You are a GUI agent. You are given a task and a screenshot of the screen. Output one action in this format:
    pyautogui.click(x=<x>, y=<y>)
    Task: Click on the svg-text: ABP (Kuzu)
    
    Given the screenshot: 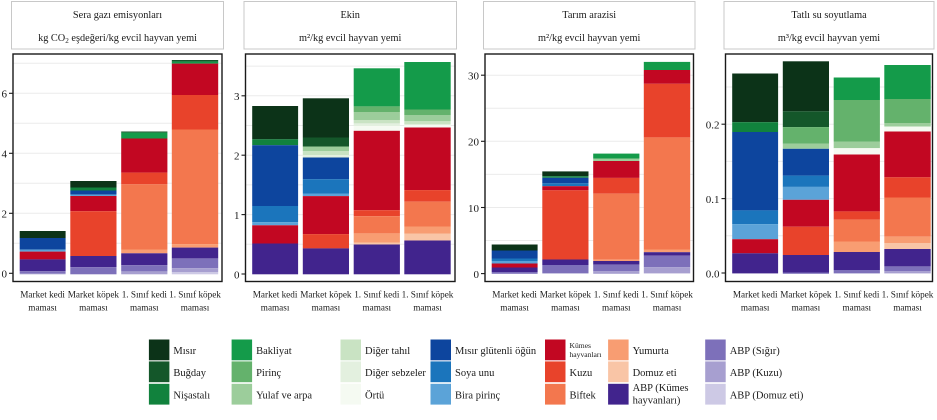 What is the action you would take?
    pyautogui.click(x=756, y=373)
    